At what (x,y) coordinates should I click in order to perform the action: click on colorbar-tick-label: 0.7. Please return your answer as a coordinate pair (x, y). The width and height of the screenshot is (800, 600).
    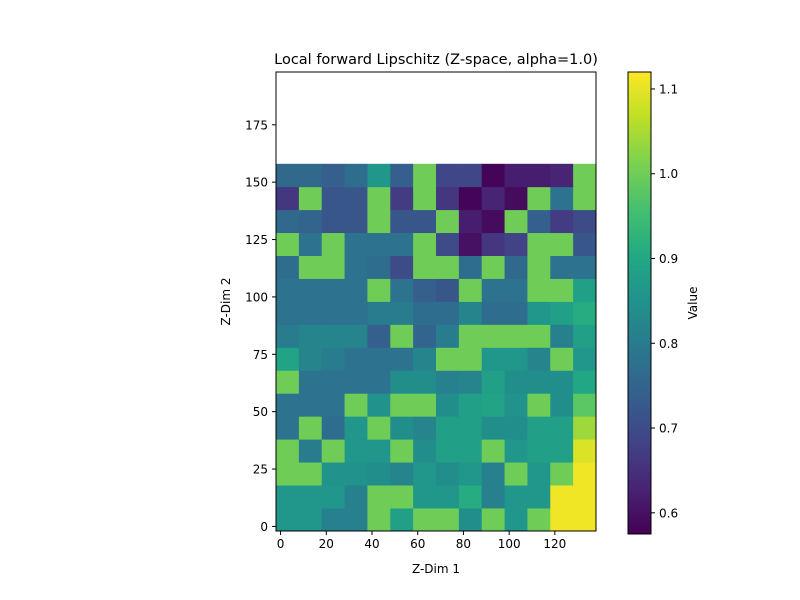
    Looking at the image, I should click on (668, 429).